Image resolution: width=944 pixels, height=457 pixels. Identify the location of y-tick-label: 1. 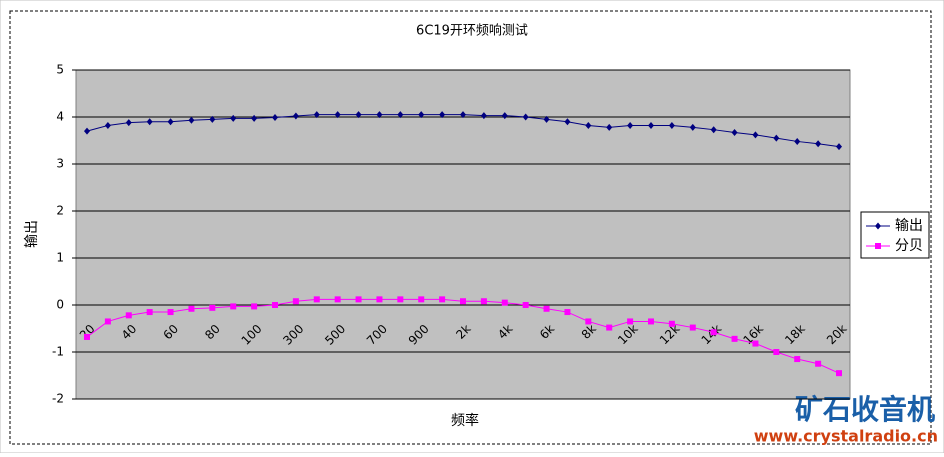
(60, 258).